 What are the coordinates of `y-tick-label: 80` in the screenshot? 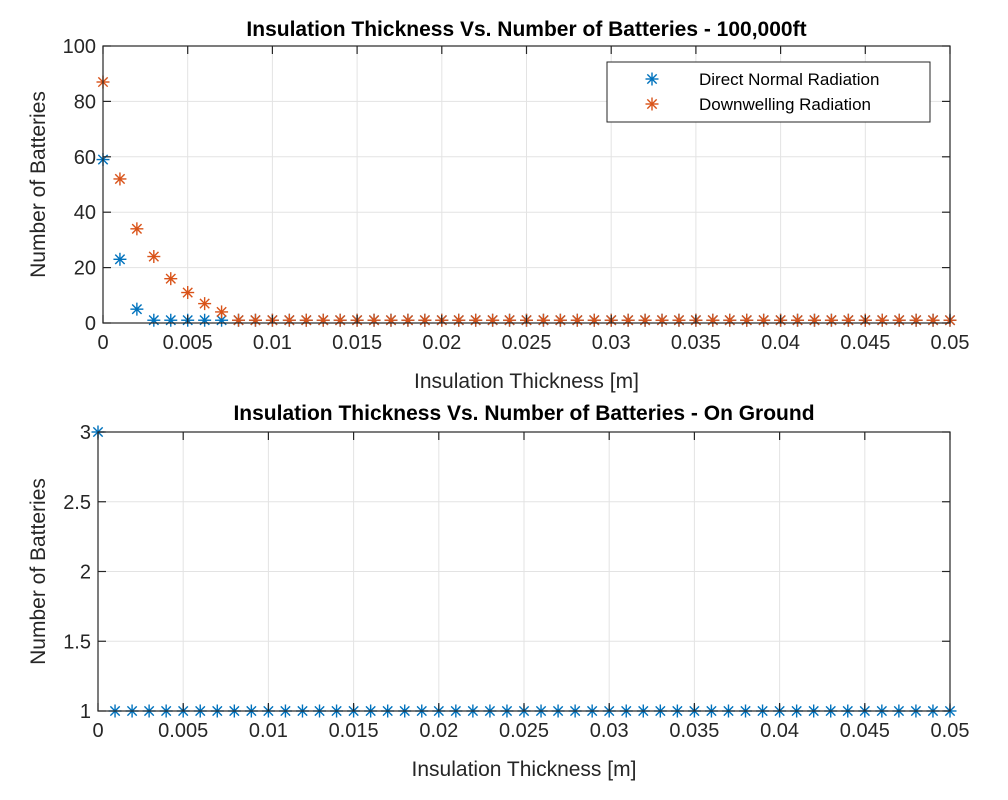 It's located at (85, 102).